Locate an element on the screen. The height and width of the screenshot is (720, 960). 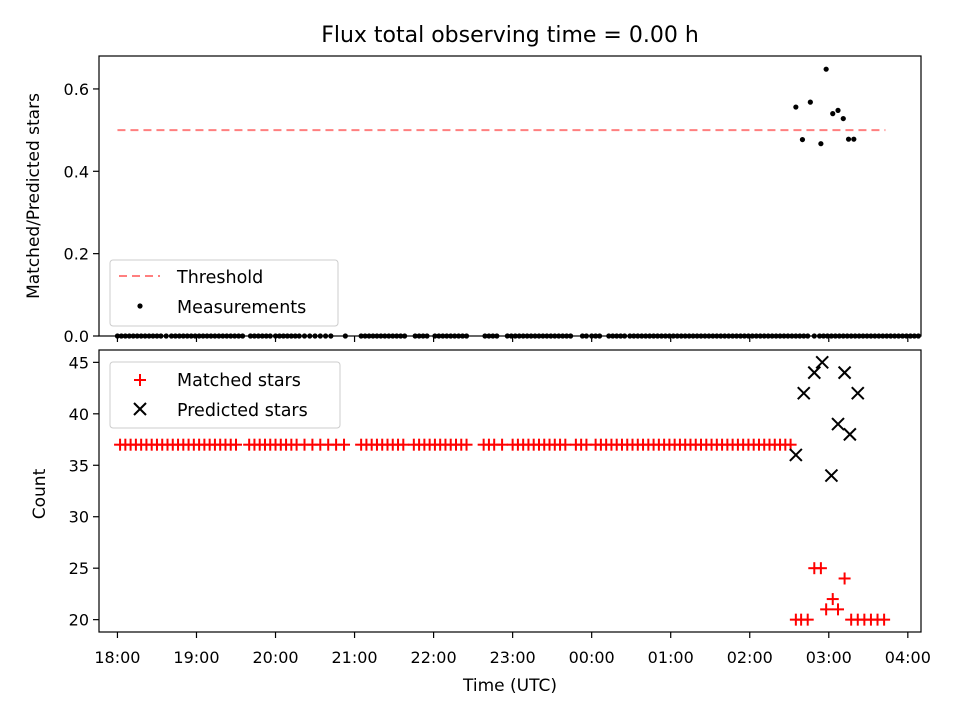
legend-predicted-label: Predicted stars is located at coordinates (242, 411).